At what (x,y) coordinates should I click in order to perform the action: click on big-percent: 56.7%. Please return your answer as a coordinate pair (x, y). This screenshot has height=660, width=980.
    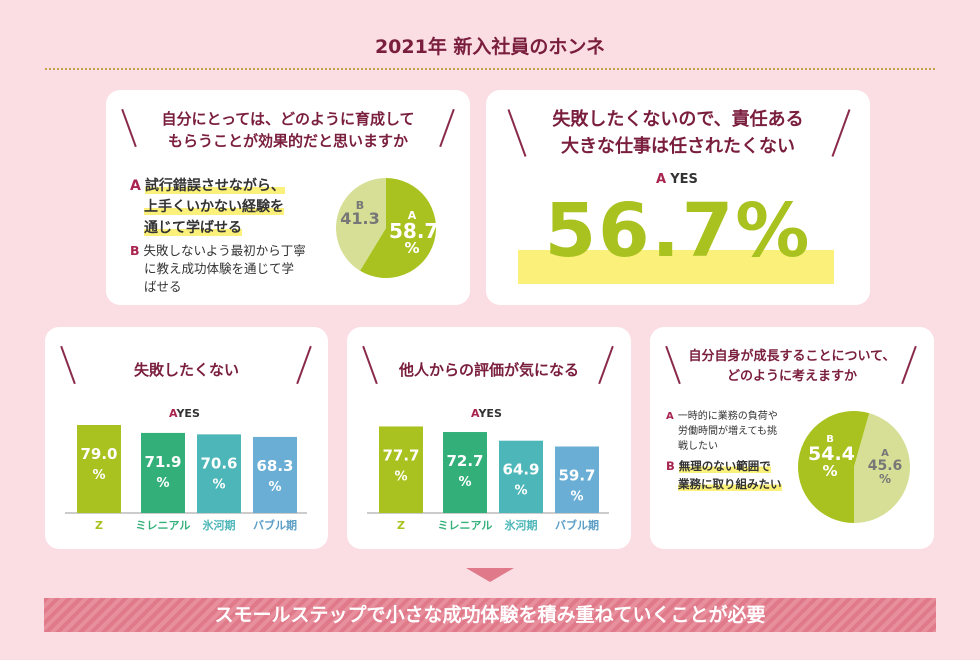
    Looking at the image, I should click on (678, 231).